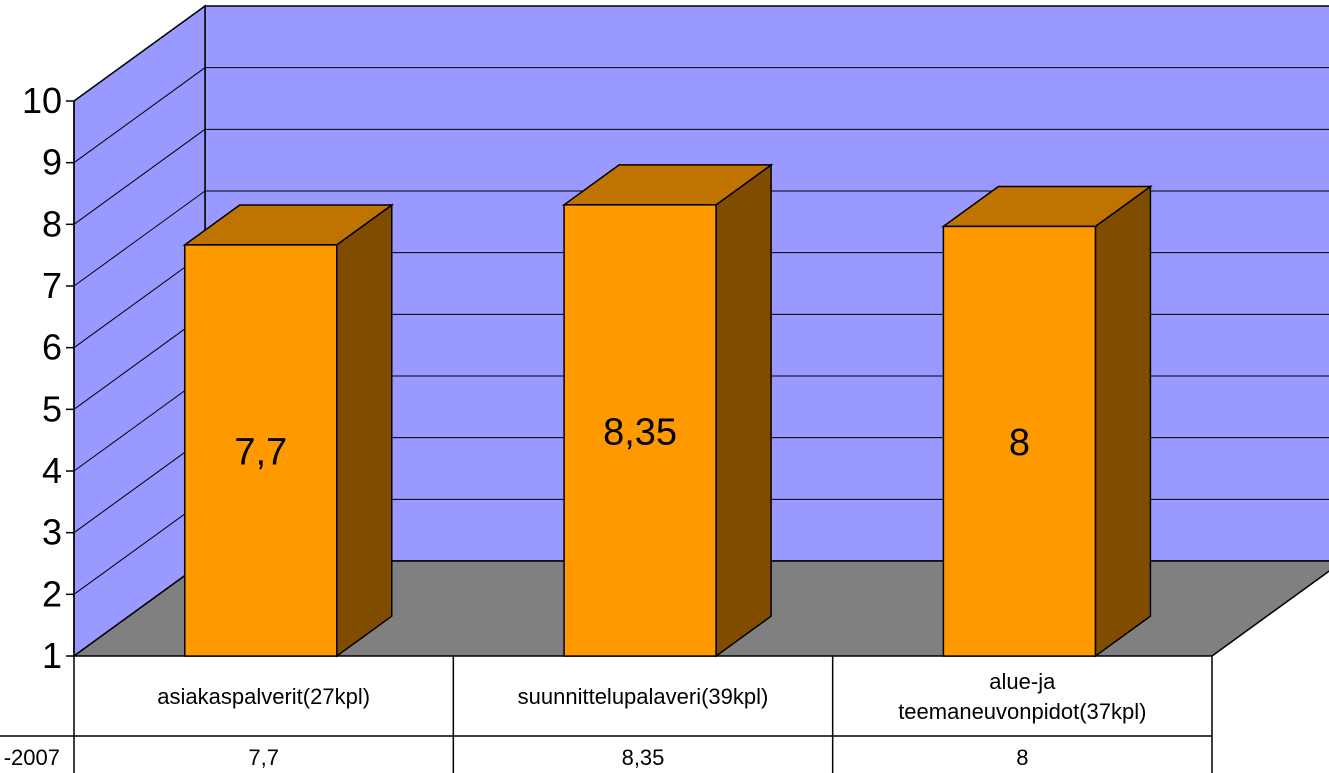  Describe the element at coordinates (52, 223) in the screenshot. I see `y-tick-label: 8` at that location.